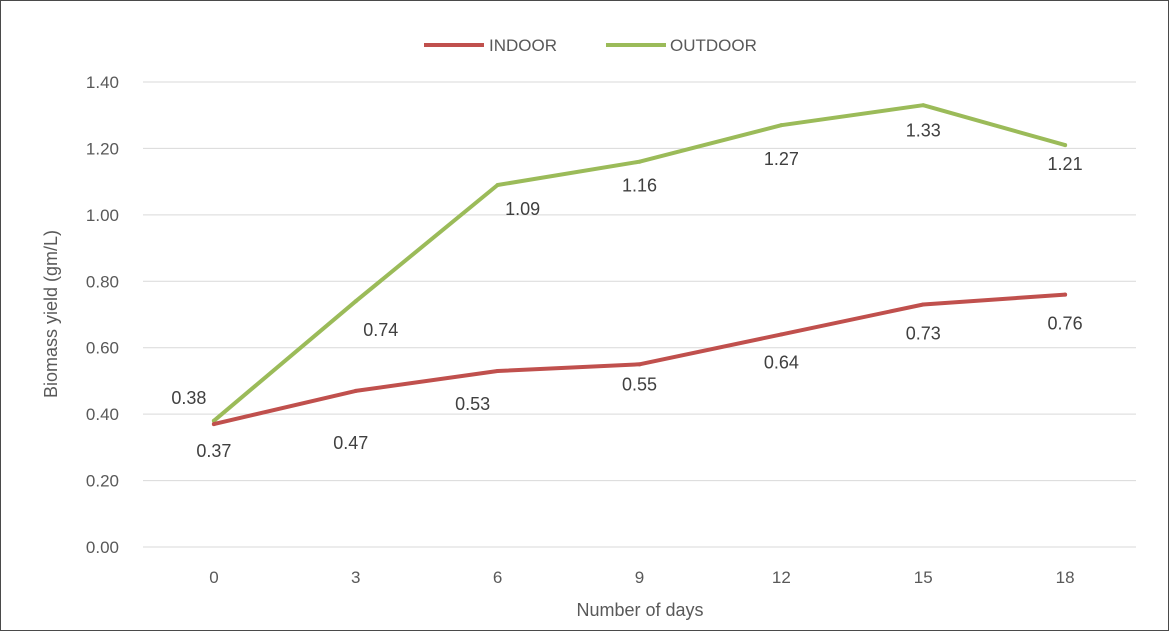 The image size is (1169, 632). Describe the element at coordinates (51, 314) in the screenshot. I see `y-axis-title: Biomass yield (gm/L)` at that location.